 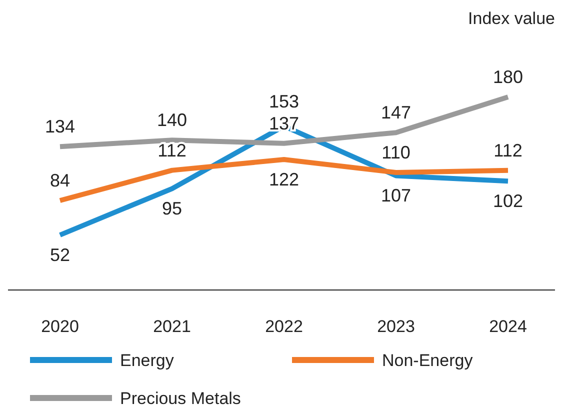 What do you see at coordinates (180, 398) in the screenshot?
I see `legend-label: Precious Metals` at bounding box center [180, 398].